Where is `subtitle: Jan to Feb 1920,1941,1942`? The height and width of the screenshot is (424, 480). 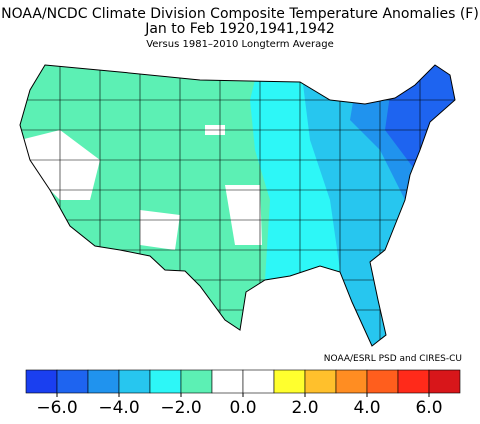
subtitle: Jan to Feb 1920,1941,1942 is located at coordinates (239, 29).